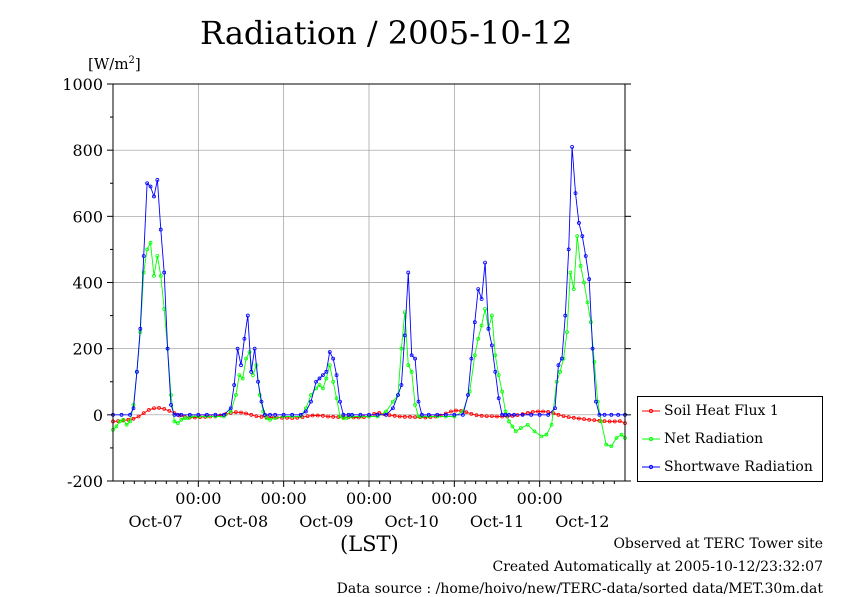 The height and width of the screenshot is (597, 842). Describe the element at coordinates (651, 467) in the screenshot. I see `legend-swatch-shortwave-radiation` at that location.